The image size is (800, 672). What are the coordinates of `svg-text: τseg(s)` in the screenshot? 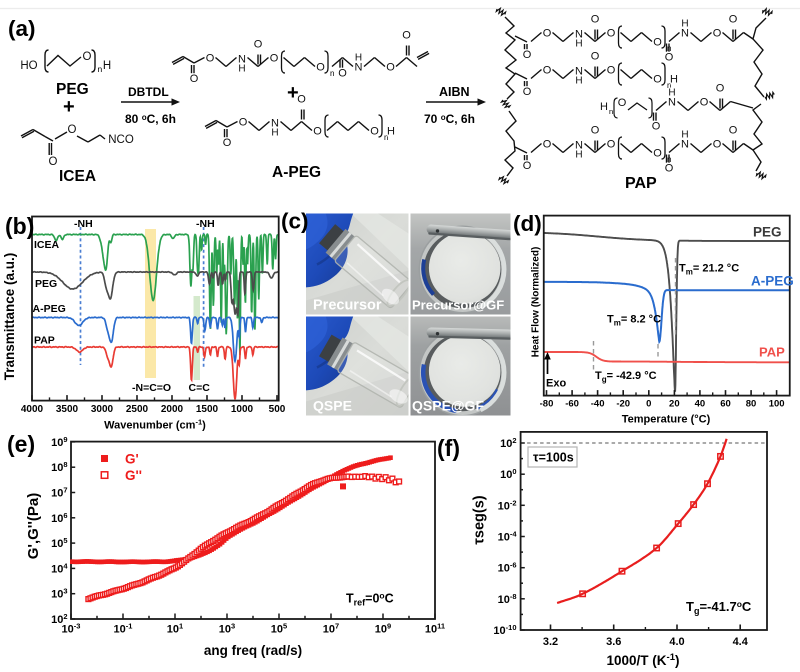 It's located at (480, 519).